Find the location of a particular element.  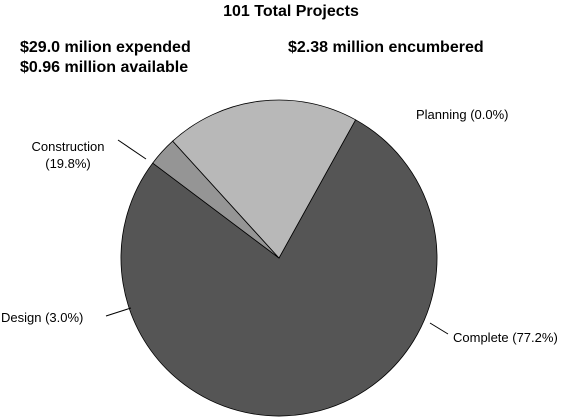

encumbered-amount: $2.38 million encumbered is located at coordinates (386, 47).